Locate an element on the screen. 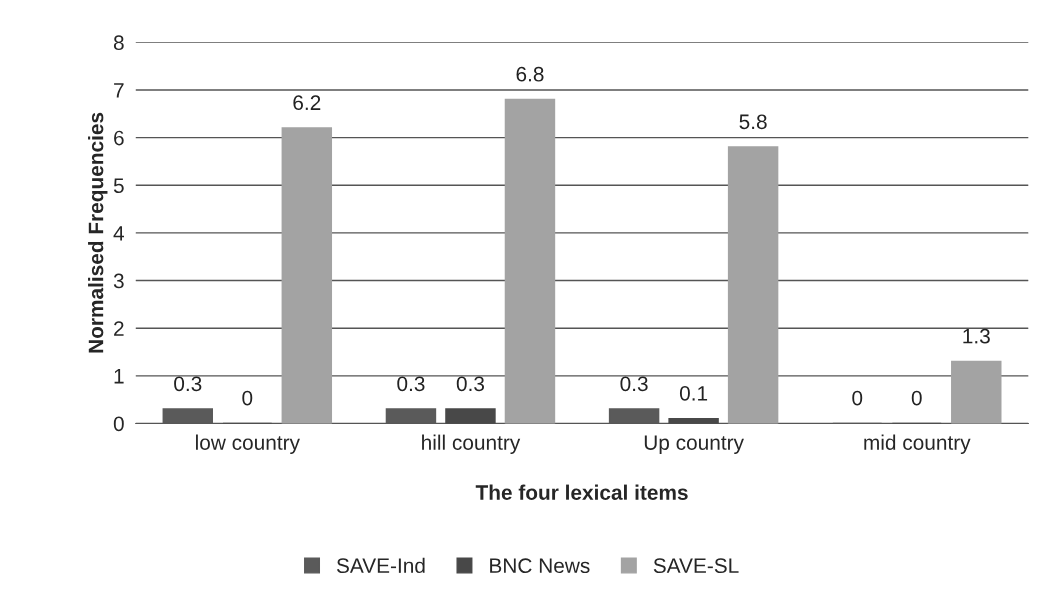  data-label: 5.8 is located at coordinates (753, 122).